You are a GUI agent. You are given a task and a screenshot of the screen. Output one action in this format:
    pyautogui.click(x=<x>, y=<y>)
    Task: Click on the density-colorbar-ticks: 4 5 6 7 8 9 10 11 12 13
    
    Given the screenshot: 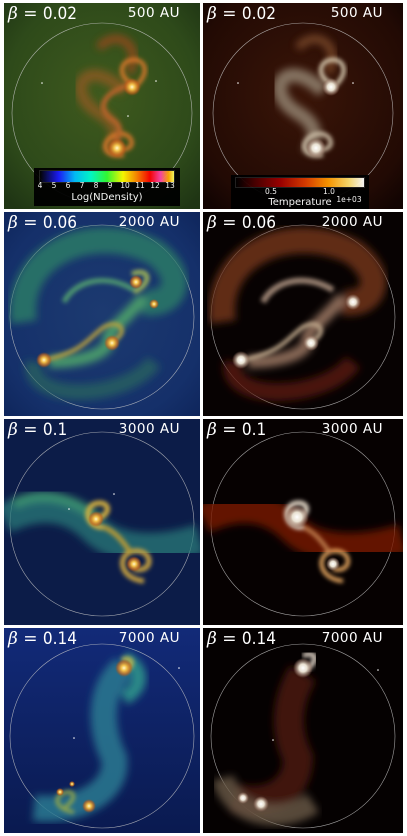 What is the action you would take?
    pyautogui.click(x=107, y=186)
    